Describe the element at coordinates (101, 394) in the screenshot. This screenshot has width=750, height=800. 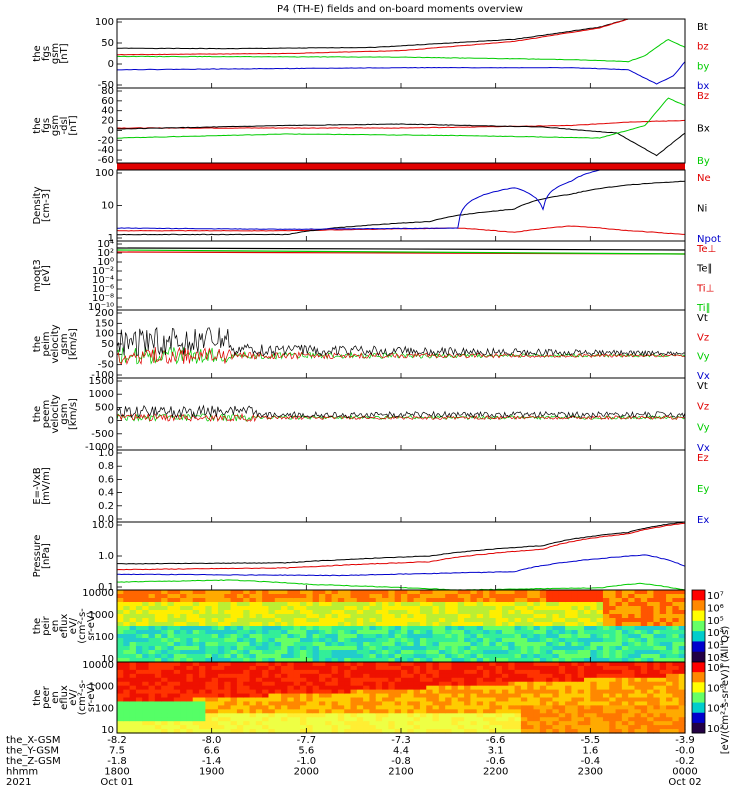
I see `ytick-label: 1000` at that location.